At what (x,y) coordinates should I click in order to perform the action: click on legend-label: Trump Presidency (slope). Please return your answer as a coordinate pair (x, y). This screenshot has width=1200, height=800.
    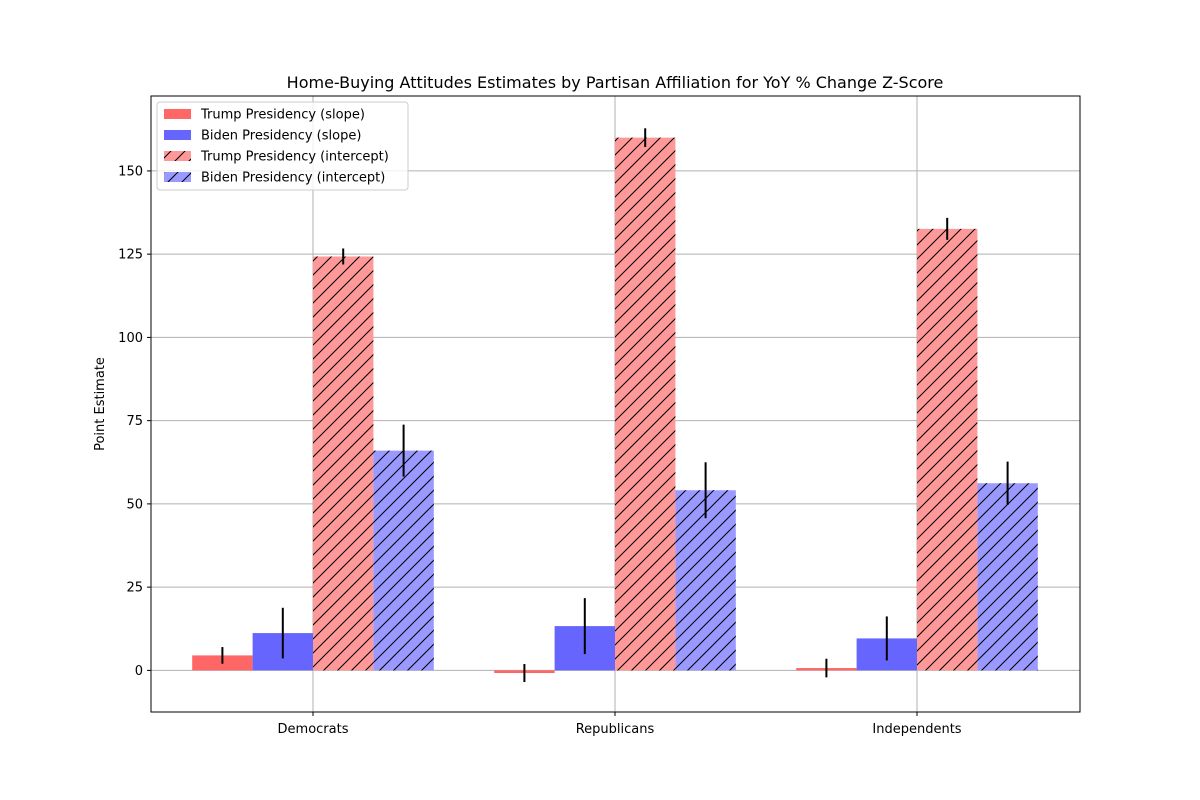
    Looking at the image, I should click on (282, 115).